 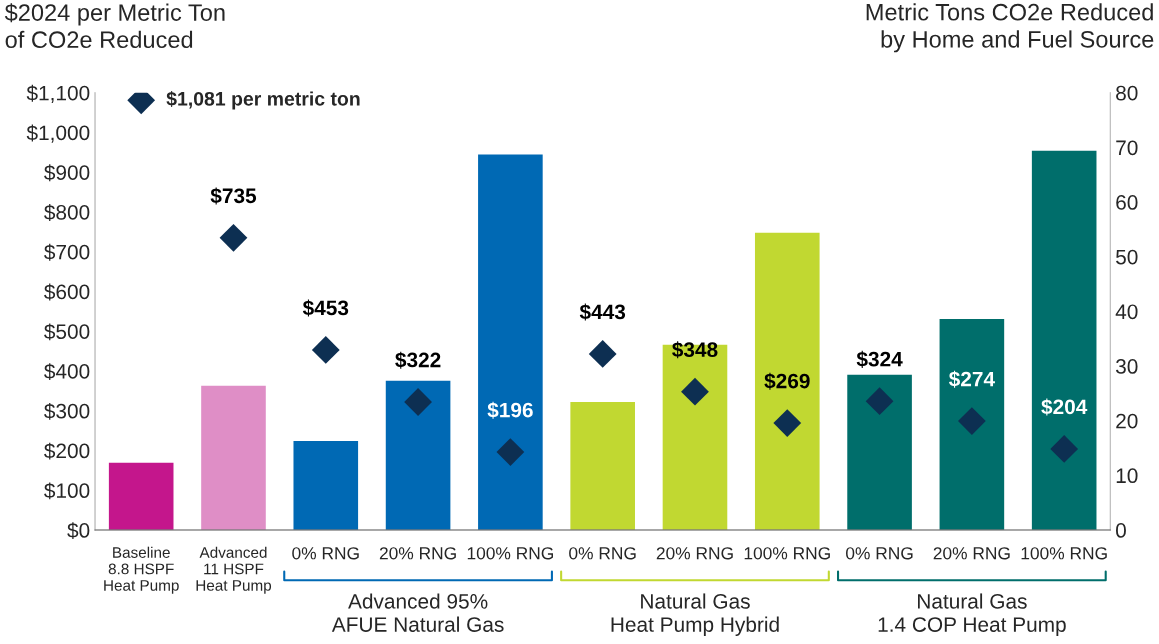 I want to click on x-tick-label: Baseline 8.8 HSPF Heat Pump, so click(x=141, y=570).